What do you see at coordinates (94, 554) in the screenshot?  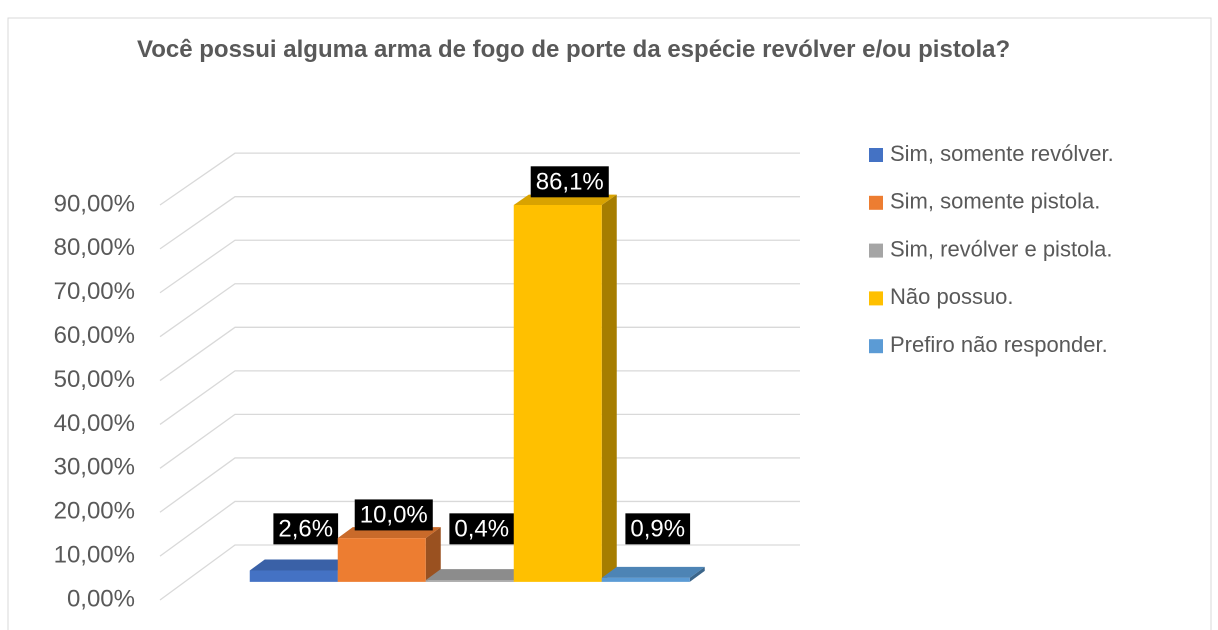 I see `y-tick-label: 10,00%` at bounding box center [94, 554].